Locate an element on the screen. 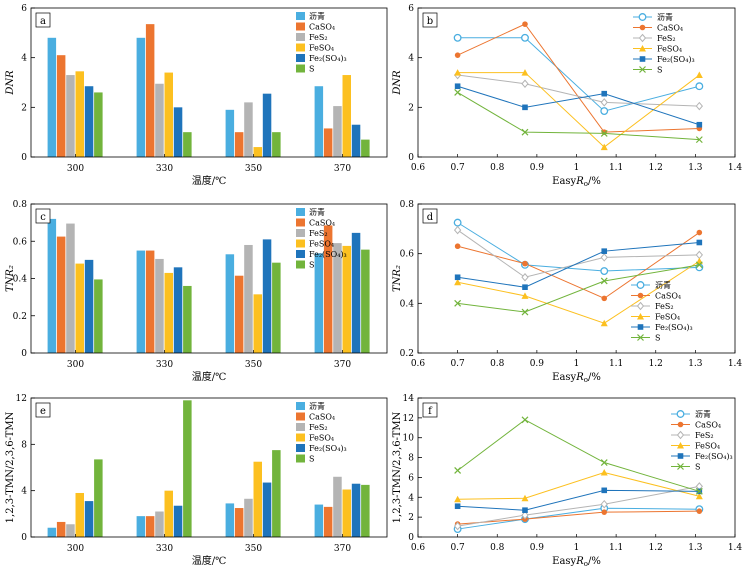 The width and height of the screenshot is (749, 576). x-tick-label: 300 is located at coordinates (75, 365).